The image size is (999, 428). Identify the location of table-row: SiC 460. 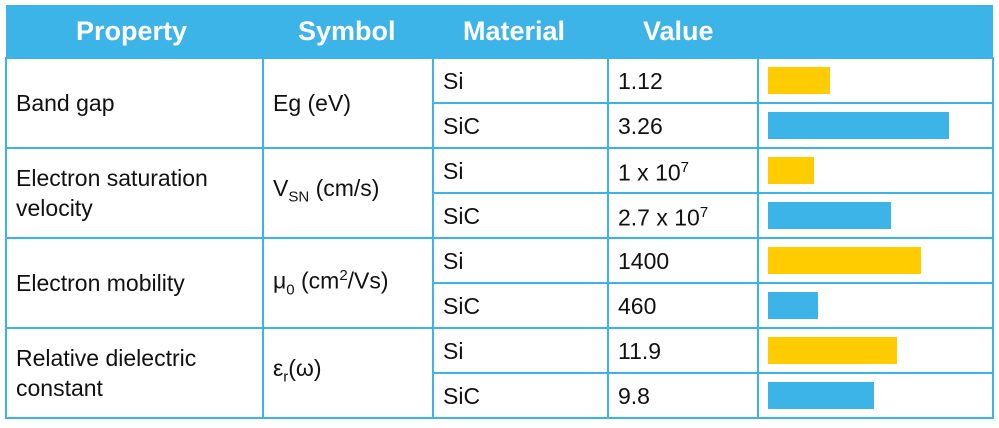
(500, 305).